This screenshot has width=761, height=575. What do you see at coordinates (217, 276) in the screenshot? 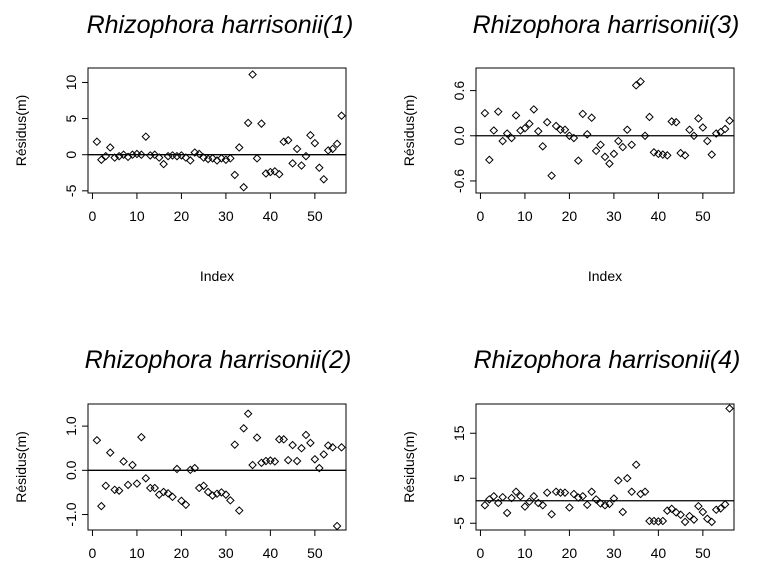
I see `x-axis-label: Index` at bounding box center [217, 276].